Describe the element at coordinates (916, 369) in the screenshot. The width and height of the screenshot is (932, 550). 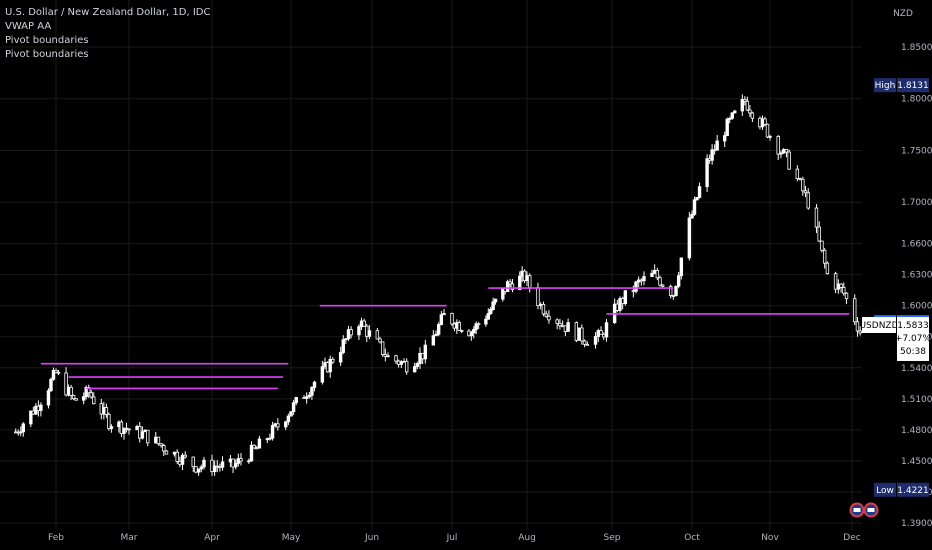
I see `y-tick-label: 1.5400` at that location.